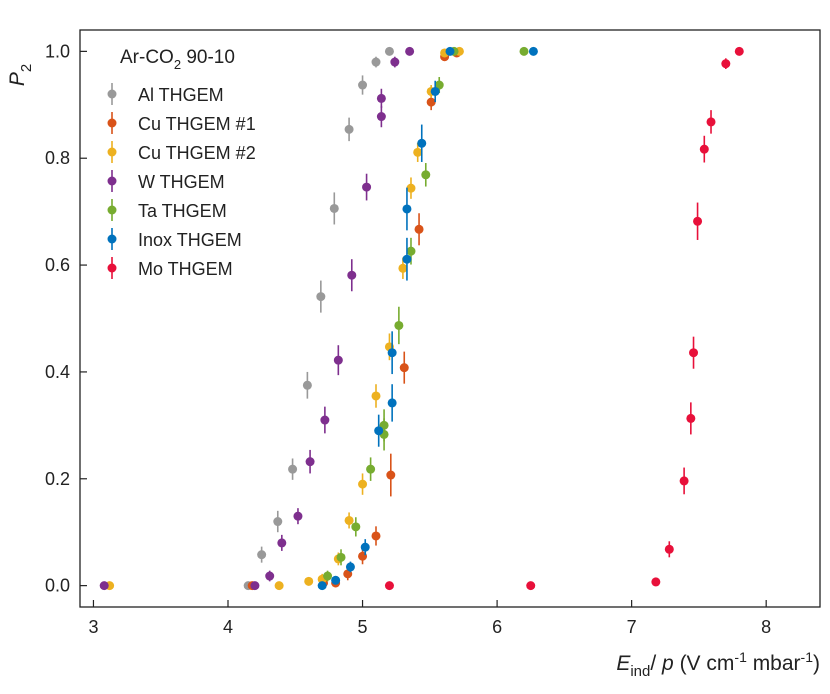 This screenshot has width=830, height=694. Describe the element at coordinates (185, 269) in the screenshot. I see `legend-label: Mo THGEM` at that location.